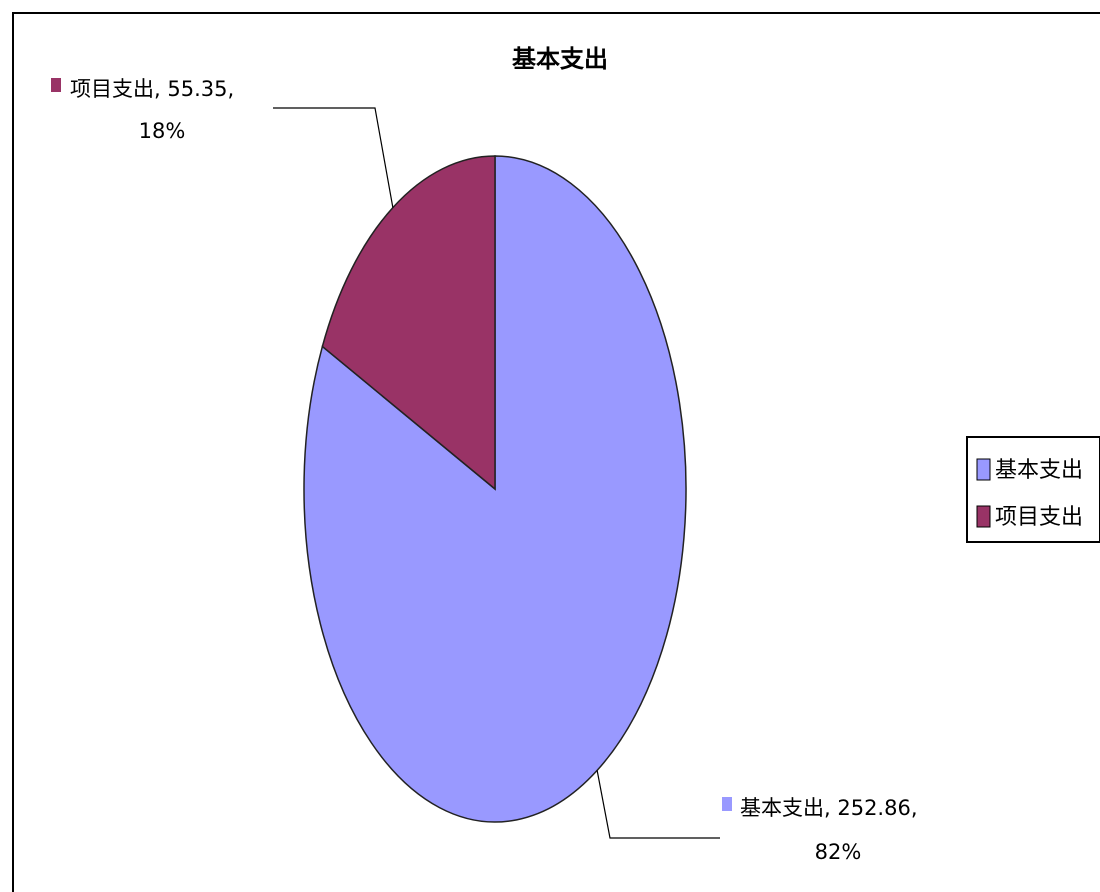  What do you see at coordinates (658, 804) in the screenshot?
I see `leader-line-jiben` at bounding box center [658, 804].